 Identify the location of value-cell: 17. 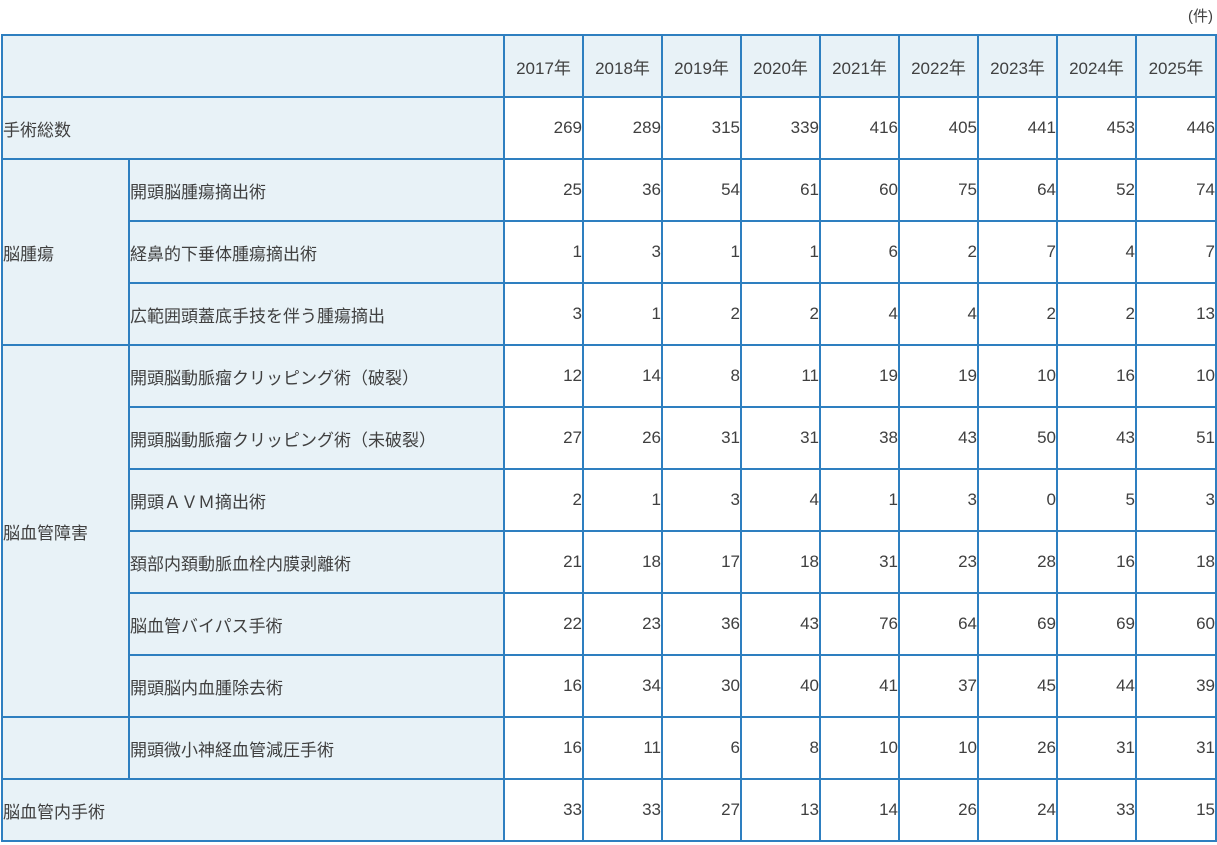
(701, 562).